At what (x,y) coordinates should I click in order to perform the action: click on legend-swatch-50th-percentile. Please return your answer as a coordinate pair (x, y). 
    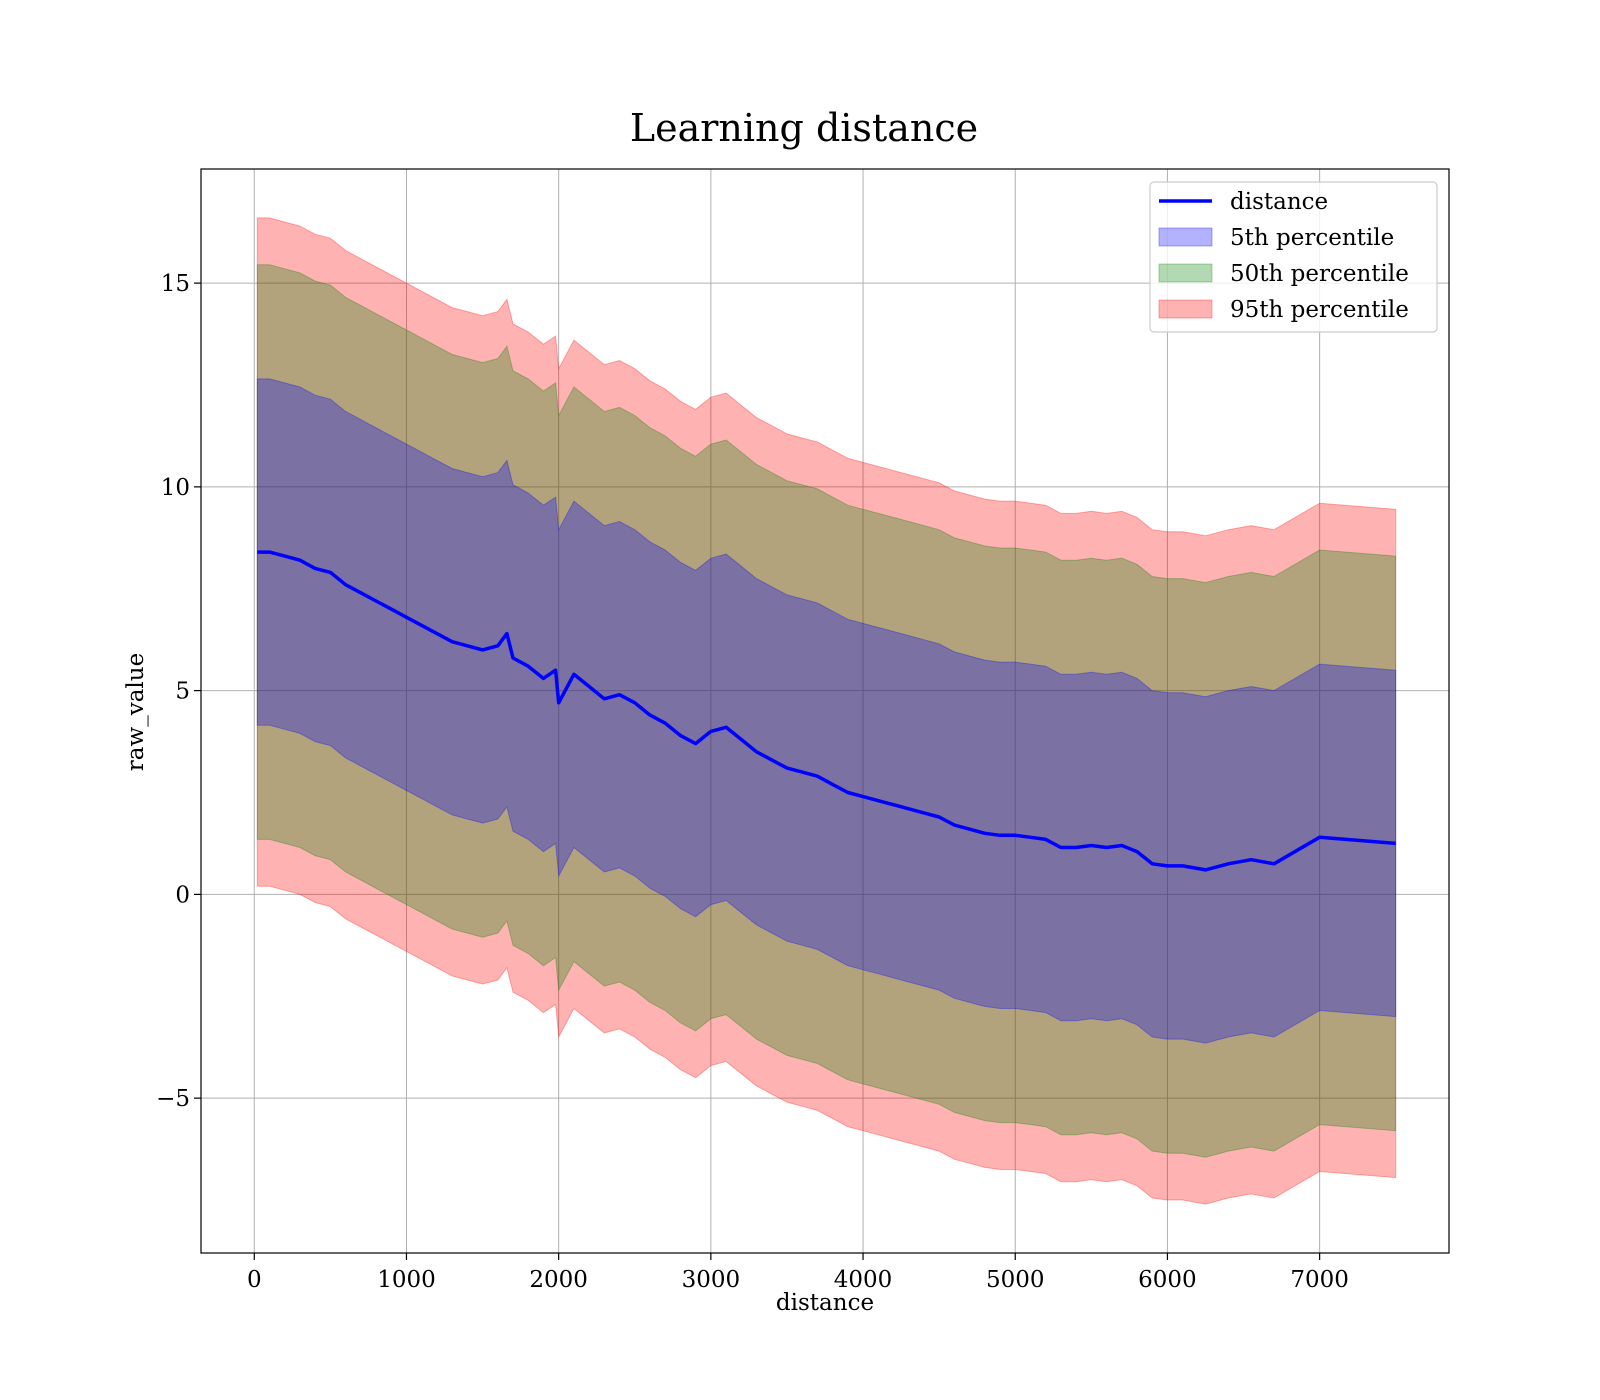
    Looking at the image, I should click on (1185, 273).